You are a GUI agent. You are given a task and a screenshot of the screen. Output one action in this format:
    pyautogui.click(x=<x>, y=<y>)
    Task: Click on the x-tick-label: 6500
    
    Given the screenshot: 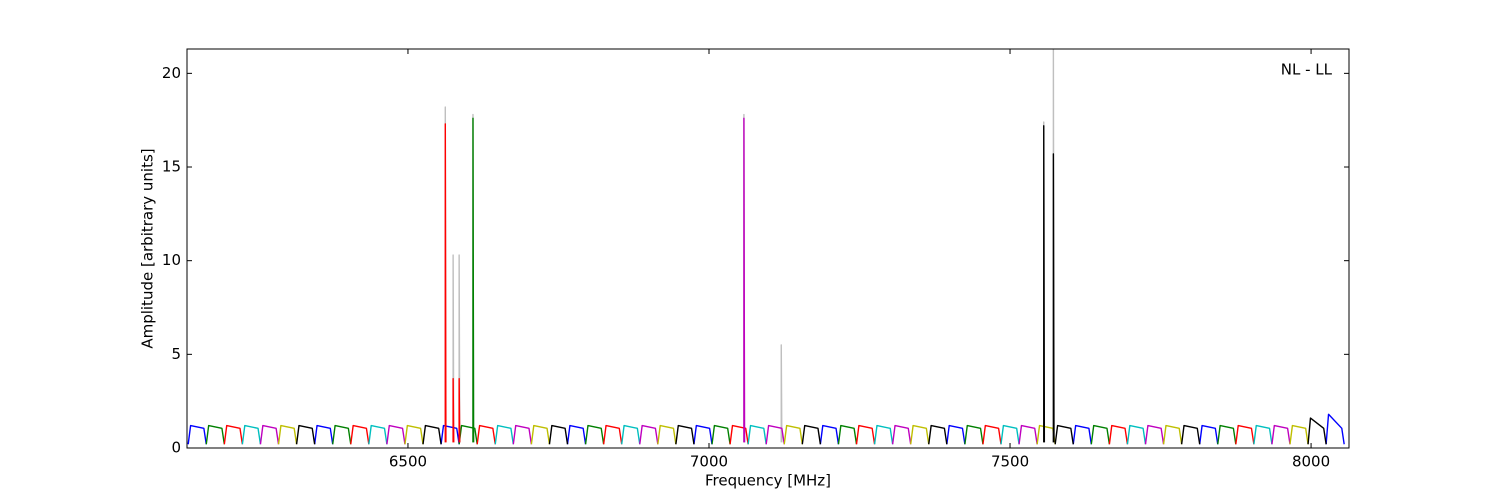 What is the action you would take?
    pyautogui.click(x=408, y=462)
    